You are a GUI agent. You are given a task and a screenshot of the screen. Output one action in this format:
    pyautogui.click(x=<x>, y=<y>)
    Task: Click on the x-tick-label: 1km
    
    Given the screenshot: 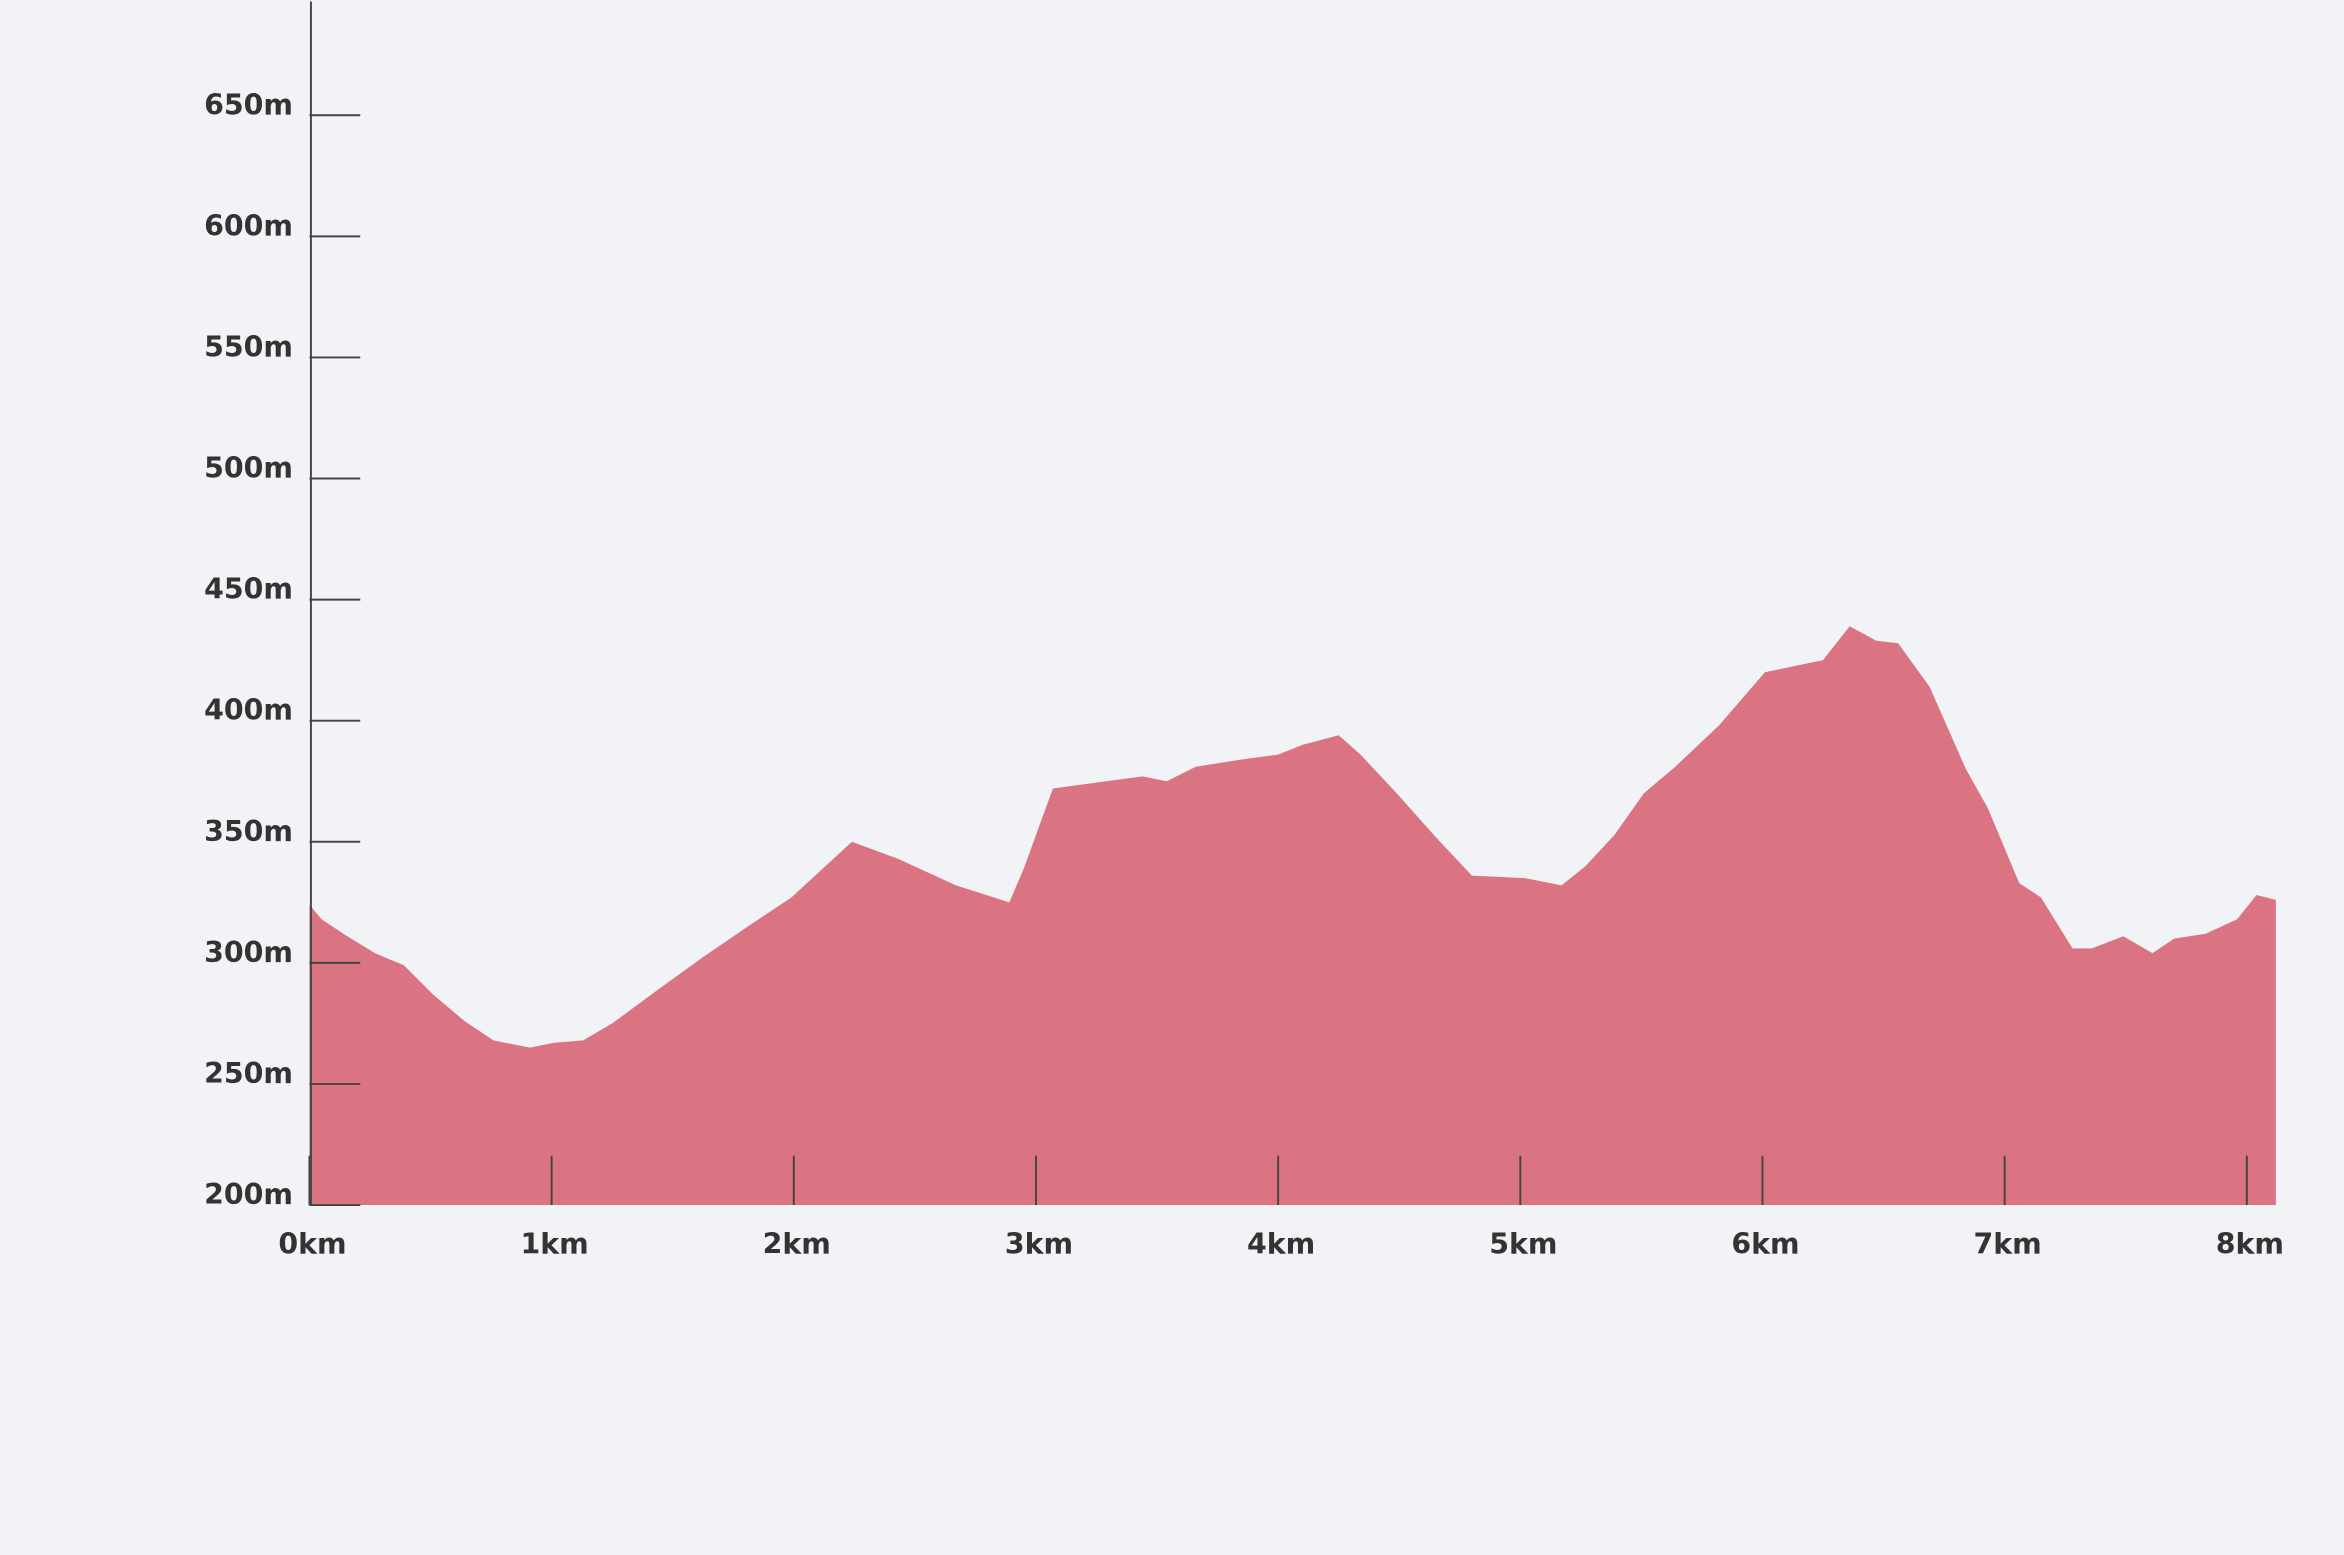 What is the action you would take?
    pyautogui.click(x=554, y=1243)
    